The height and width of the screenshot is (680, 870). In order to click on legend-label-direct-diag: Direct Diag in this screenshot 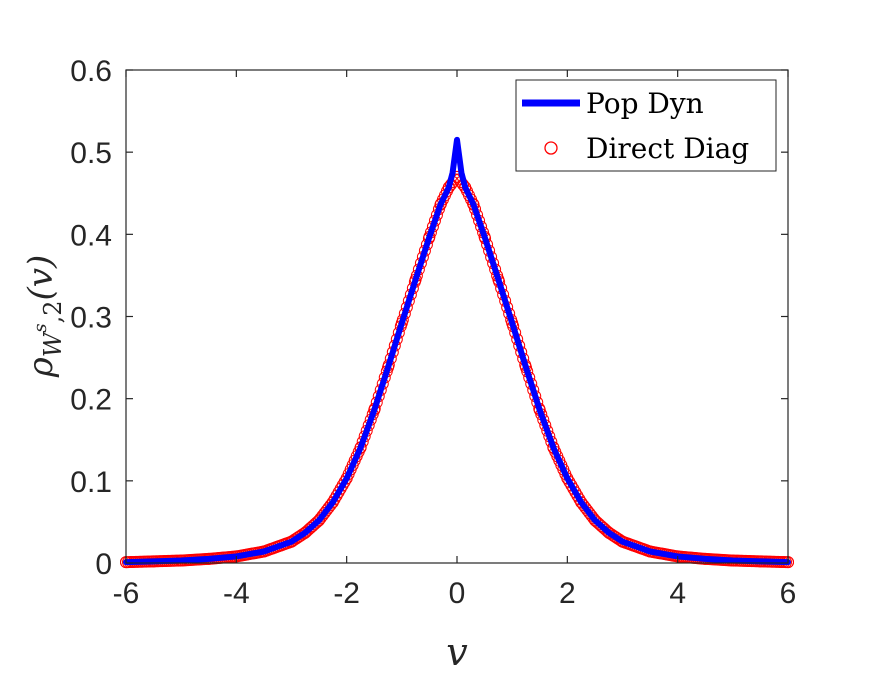, I will do `click(667, 148)`.